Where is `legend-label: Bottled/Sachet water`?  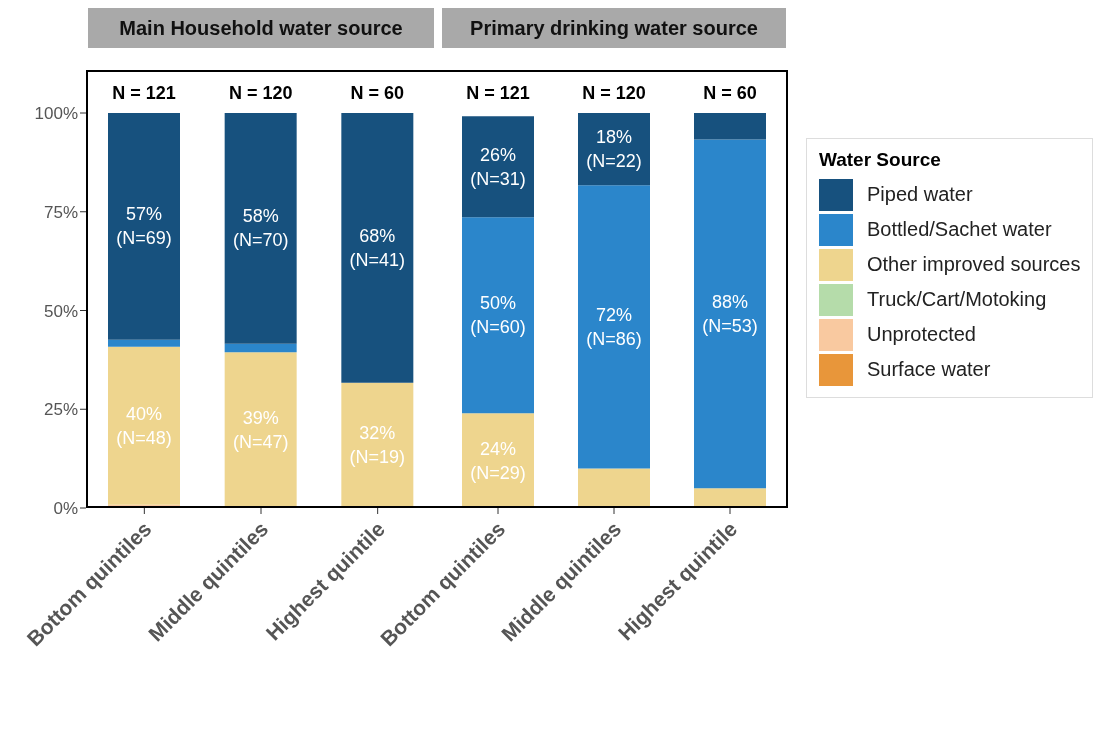
legend-label: Bottled/Sachet water is located at coordinates (959, 229).